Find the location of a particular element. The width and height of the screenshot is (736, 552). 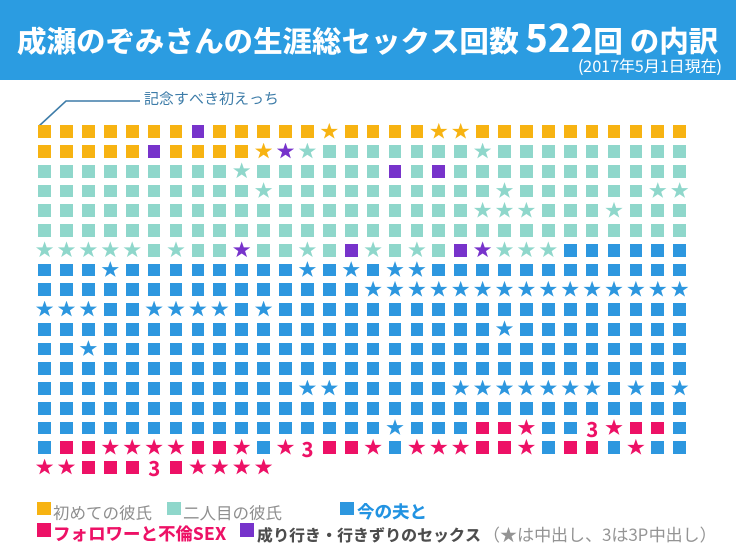

legend-swatch-blue is located at coordinates (347, 508).